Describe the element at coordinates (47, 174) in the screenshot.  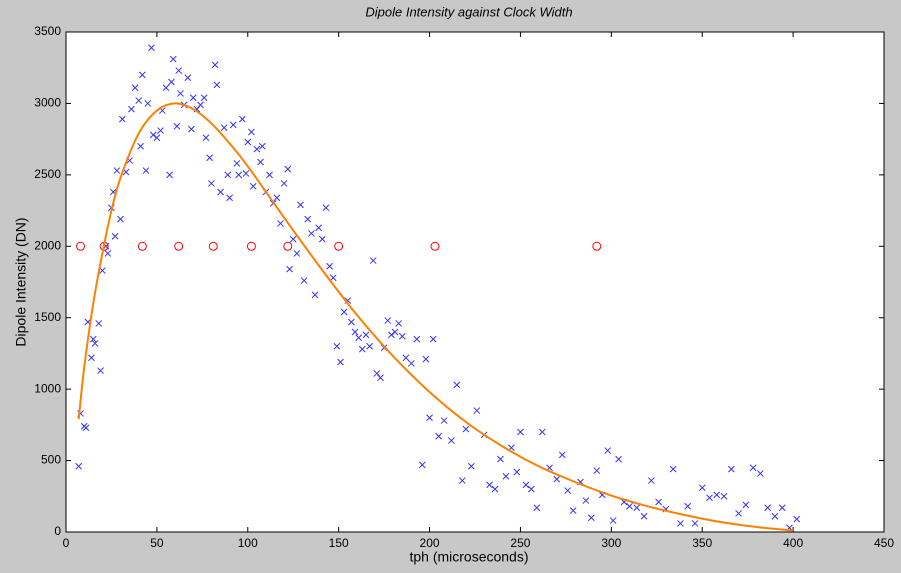
I see `y-tick-label: 2500` at that location.